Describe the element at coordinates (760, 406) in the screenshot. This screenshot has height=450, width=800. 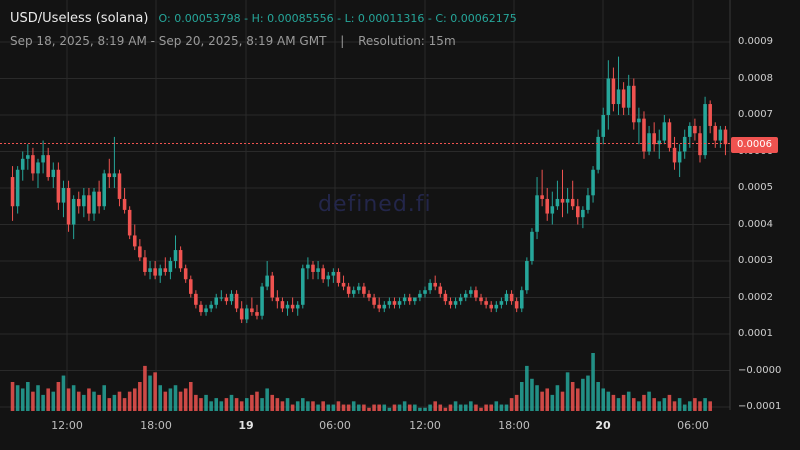
I see `y-tick-label: −0.0001` at that location.